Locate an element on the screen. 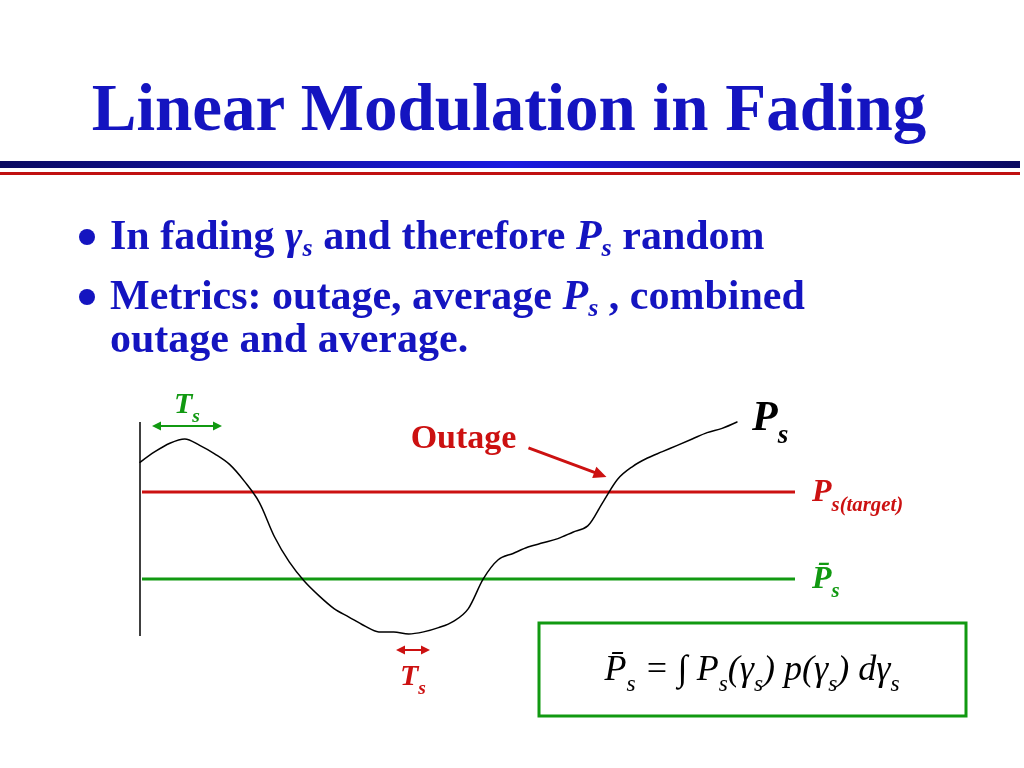 This screenshot has width=1024, height=768. text: P̄$_{s}$ = ∫ P$_{s}$(γ$_{s}$) p(γ$_{s}$) dγ$_{s}$ is located at coordinates (752, 672).